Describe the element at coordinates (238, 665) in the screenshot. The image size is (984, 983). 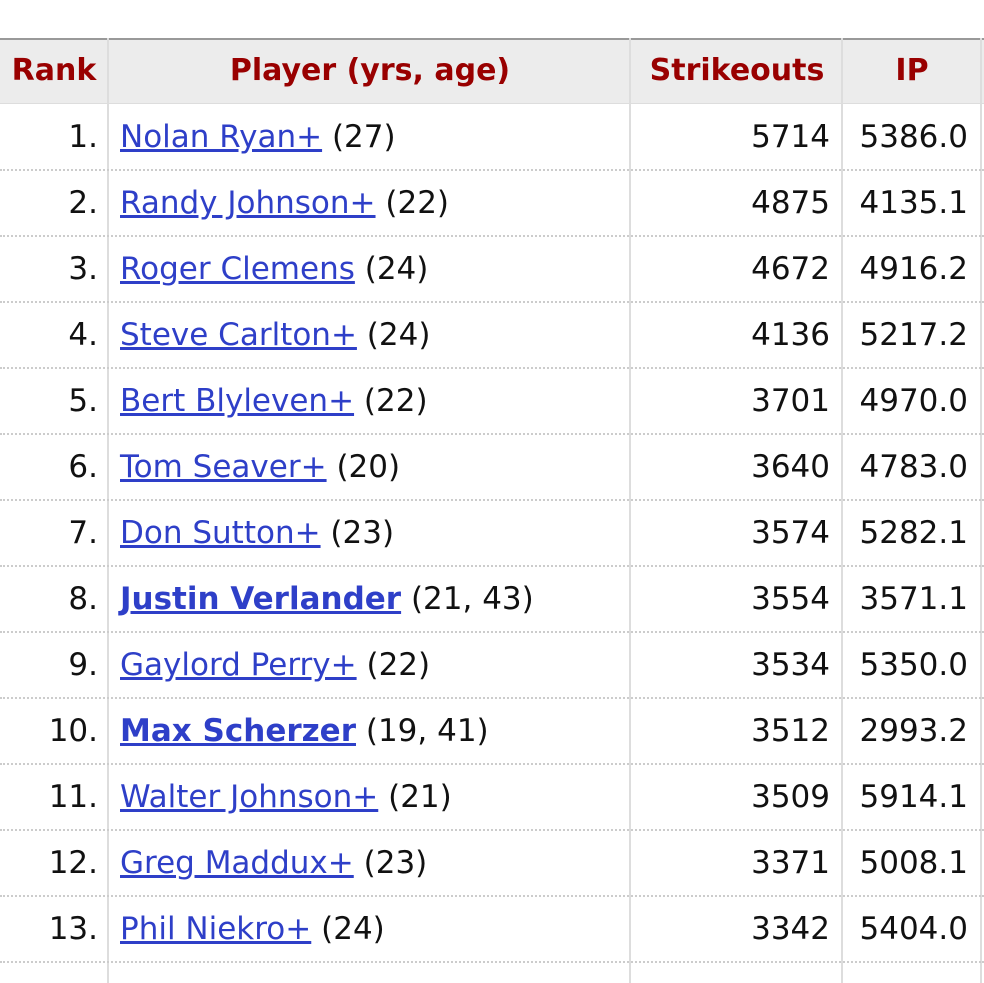
I see `player-link: Gaylord Perry+` at that location.